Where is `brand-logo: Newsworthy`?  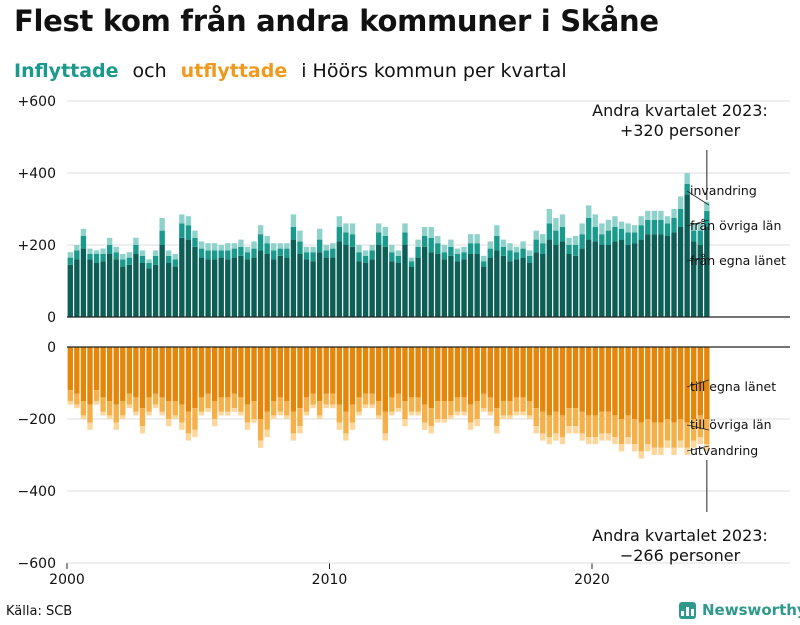 brand-logo: Newsworthy is located at coordinates (739, 610).